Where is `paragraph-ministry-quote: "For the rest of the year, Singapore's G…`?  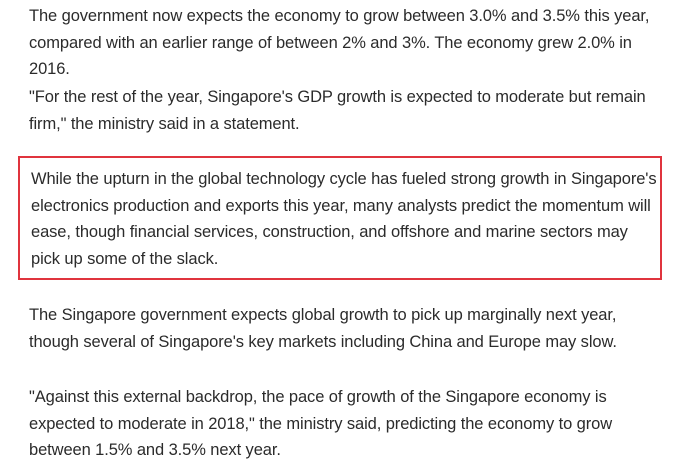
paragraph-ministry-quote: "For the rest of the year, Singapore's G… is located at coordinates (337, 110).